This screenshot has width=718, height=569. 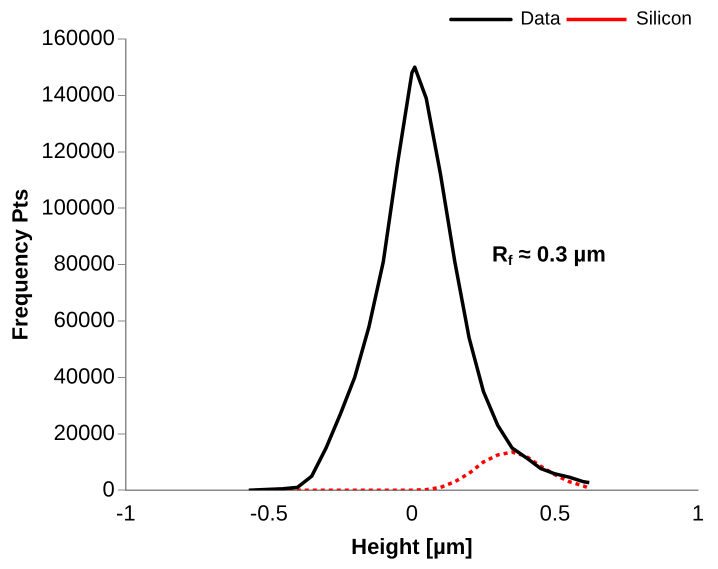 What do you see at coordinates (78, 207) in the screenshot?
I see `y-tick-label: 100000` at bounding box center [78, 207].